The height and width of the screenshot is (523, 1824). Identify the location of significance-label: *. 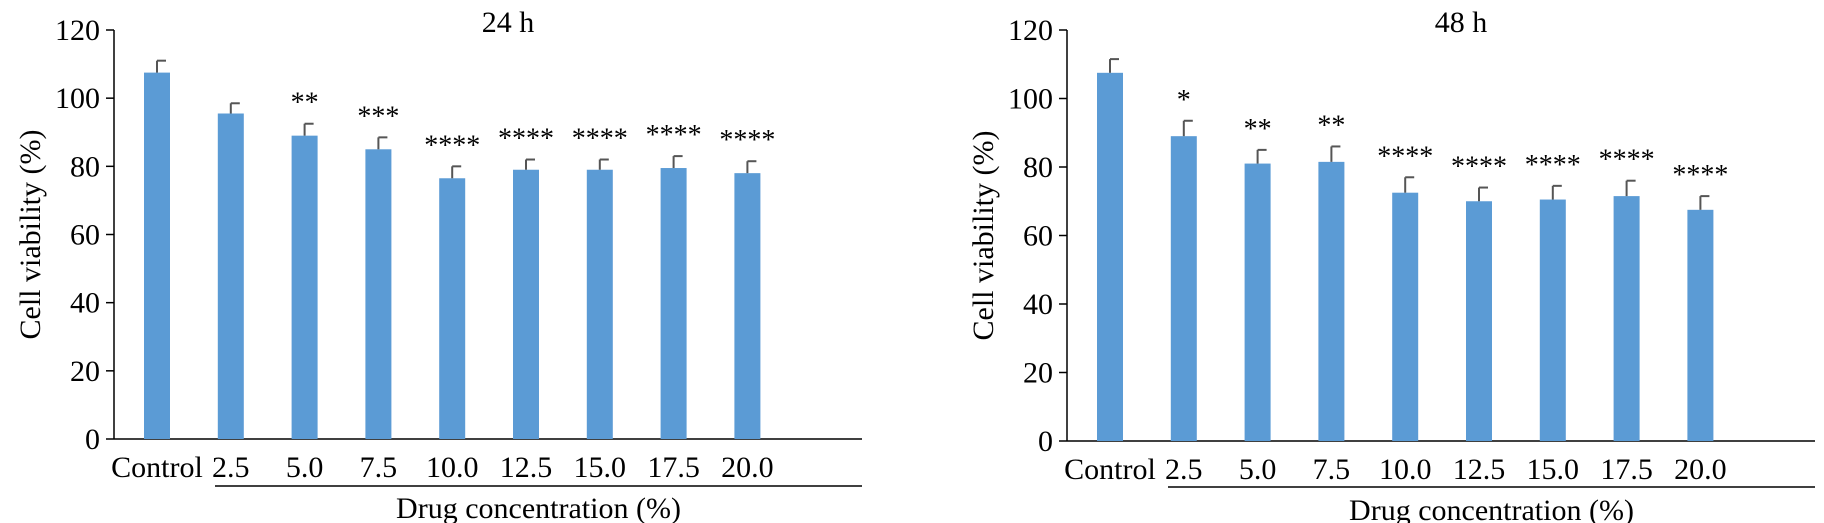
(1184, 100).